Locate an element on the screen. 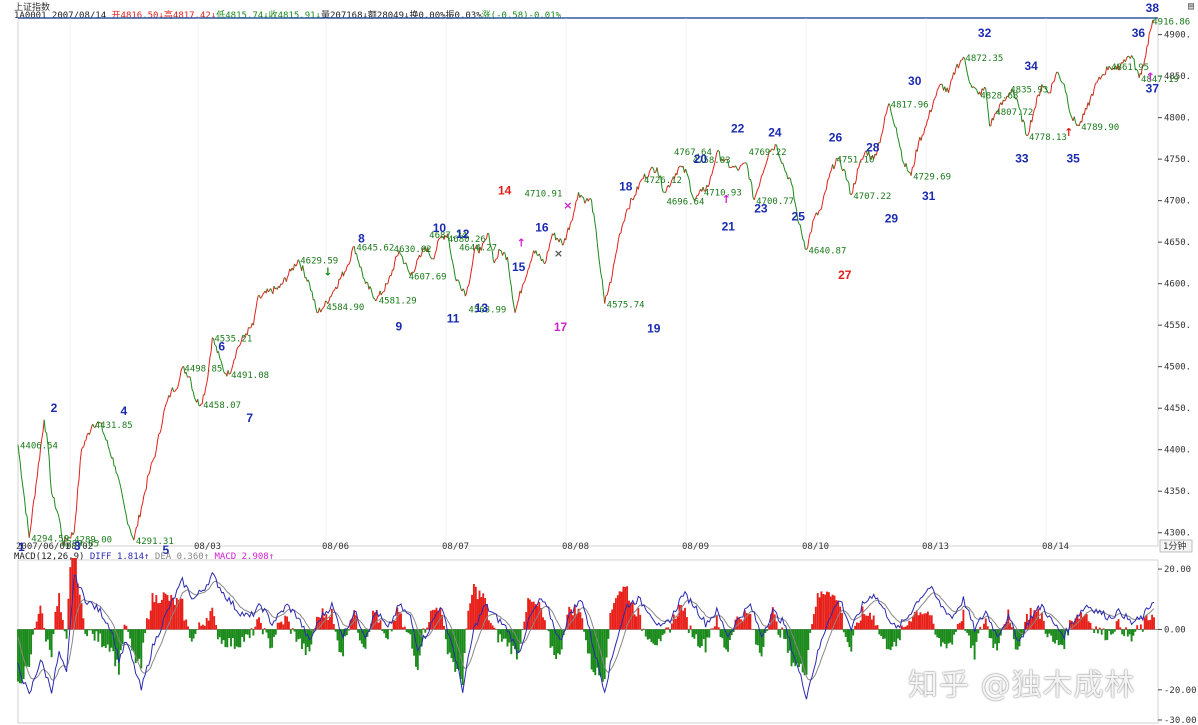 Image resolution: width=1198 pixels, height=725 pixels. price-annotation: 4584.90 is located at coordinates (345, 308).